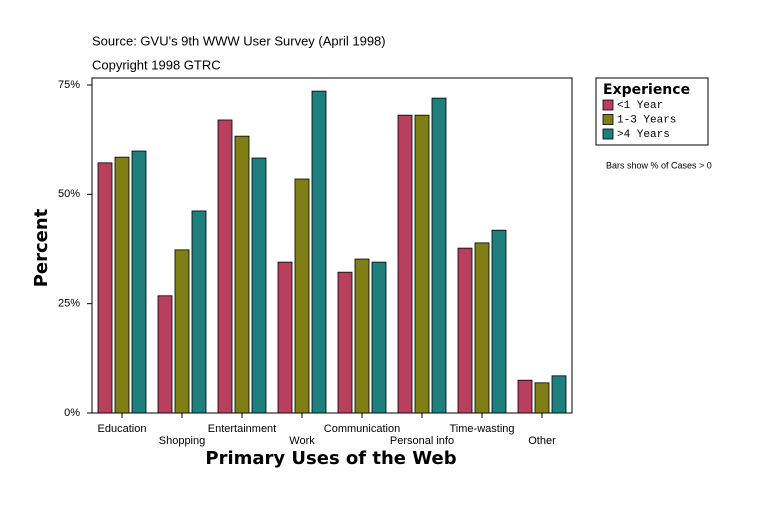 This screenshot has width=760, height=506. I want to click on legend-title: Experience, so click(646, 90).